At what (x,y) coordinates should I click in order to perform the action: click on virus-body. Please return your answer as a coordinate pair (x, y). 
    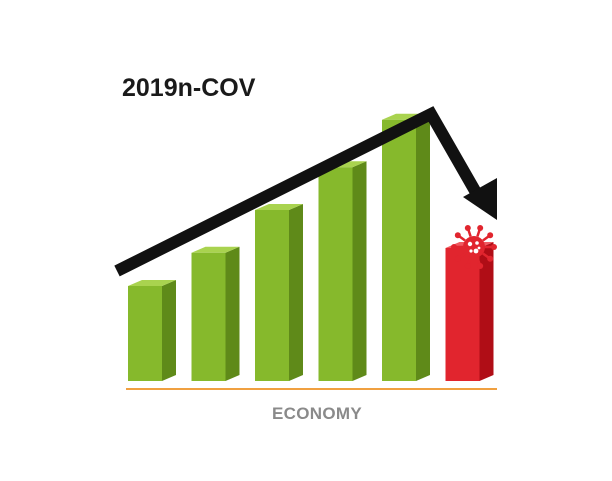
    Looking at the image, I should click on (474, 247).